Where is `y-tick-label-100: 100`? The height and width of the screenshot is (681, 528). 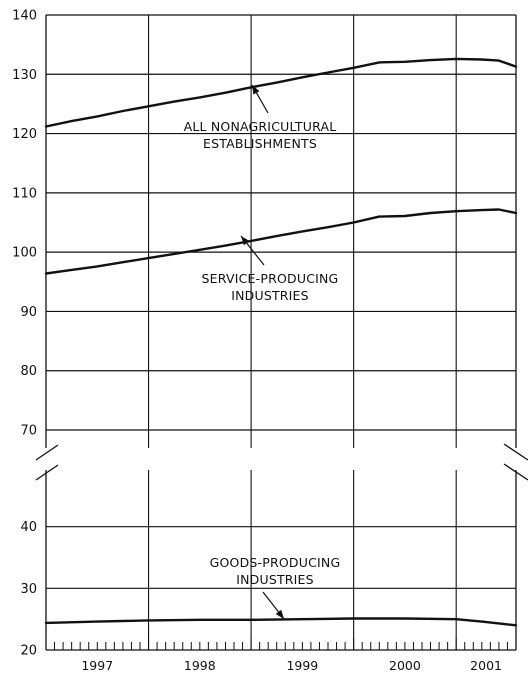 y-tick-label-100: 100 is located at coordinates (24, 253).